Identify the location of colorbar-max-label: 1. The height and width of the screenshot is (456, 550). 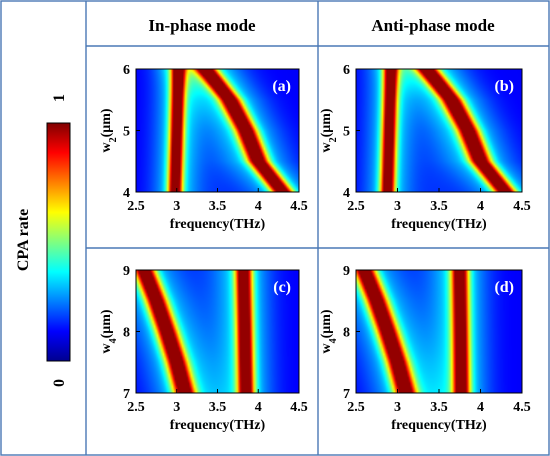
(59, 98).